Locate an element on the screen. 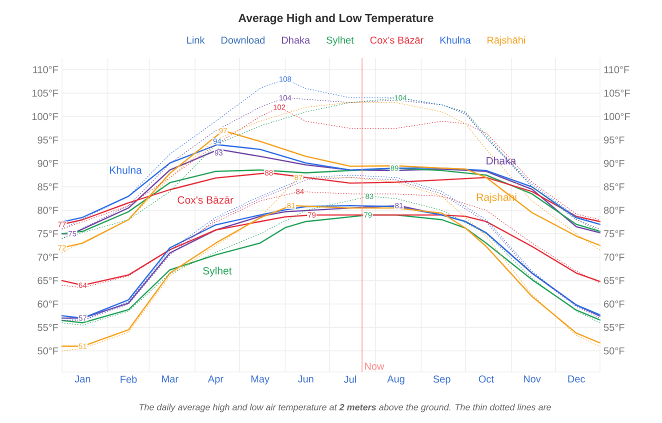 The image size is (662, 423). text: The daily average high and low air temperature at 2 meters above the ground. The thin dotted lines are is located at coordinates (345, 408).